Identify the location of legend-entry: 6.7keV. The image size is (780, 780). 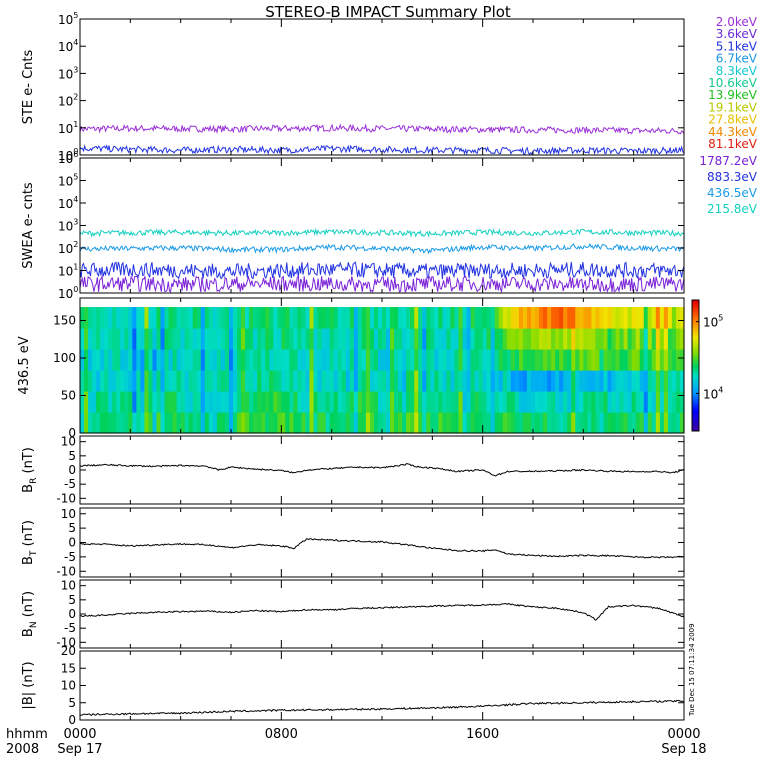
(737, 59).